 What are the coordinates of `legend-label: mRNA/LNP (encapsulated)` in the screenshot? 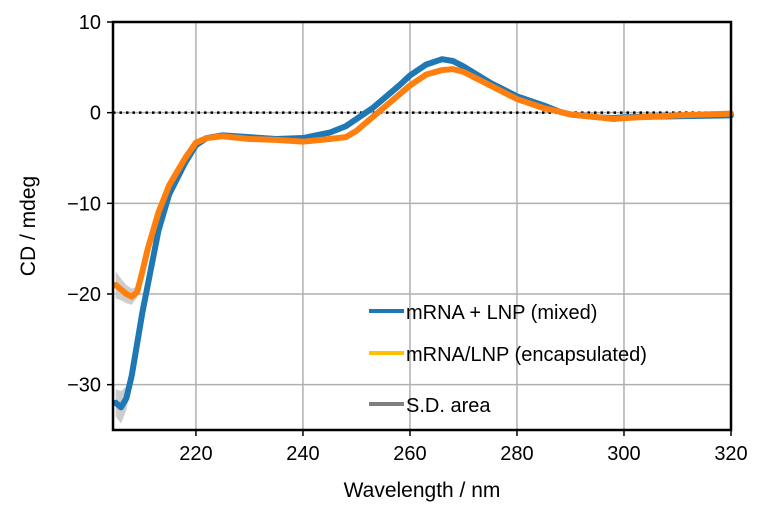 It's located at (526, 355).